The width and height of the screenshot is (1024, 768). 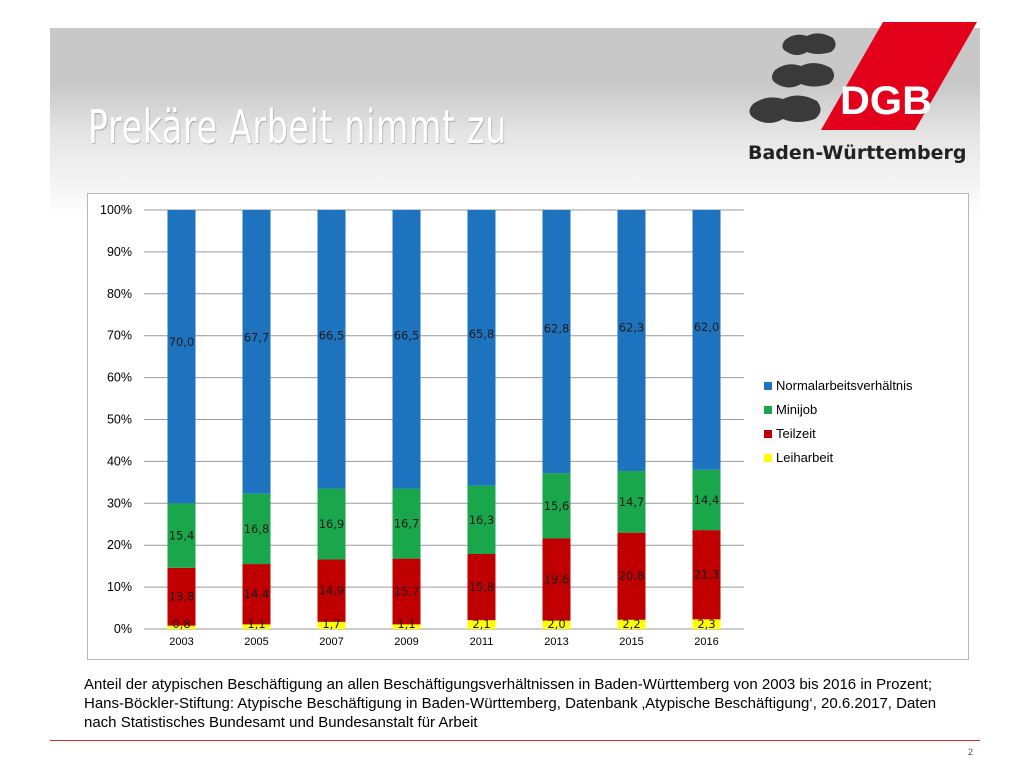 What do you see at coordinates (181, 624) in the screenshot?
I see `data-label-leiharbeit: 0,8` at bounding box center [181, 624].